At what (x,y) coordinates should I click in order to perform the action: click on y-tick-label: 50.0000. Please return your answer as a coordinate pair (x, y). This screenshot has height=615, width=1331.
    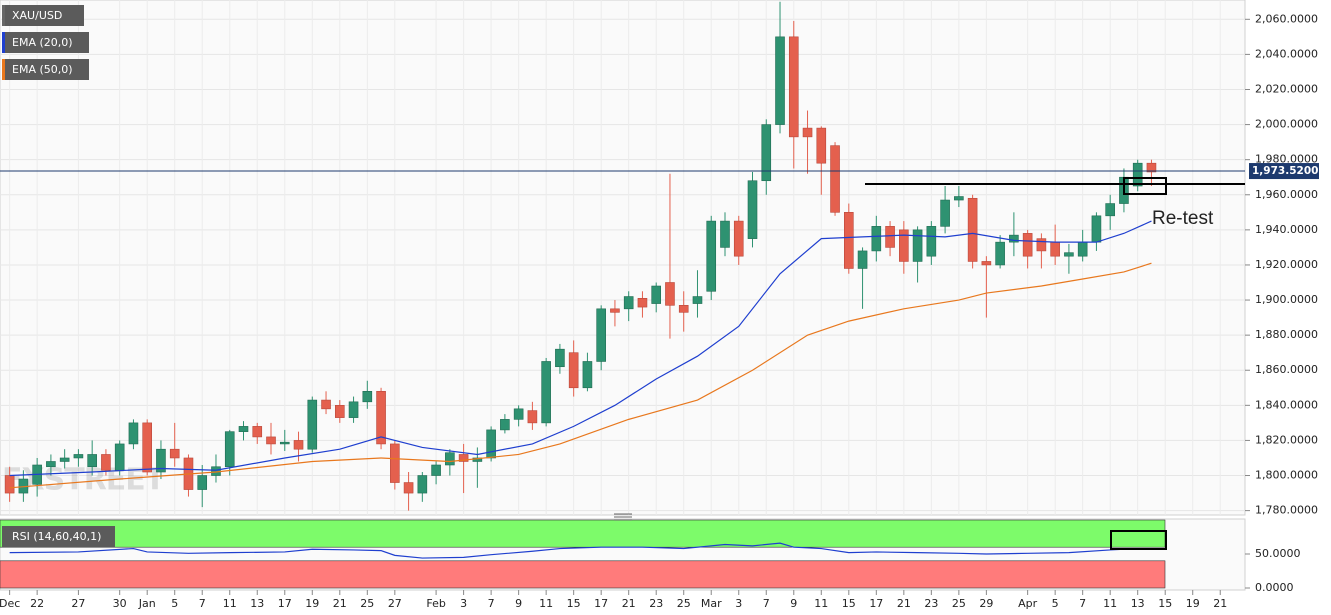
    Looking at the image, I should click on (1278, 553).